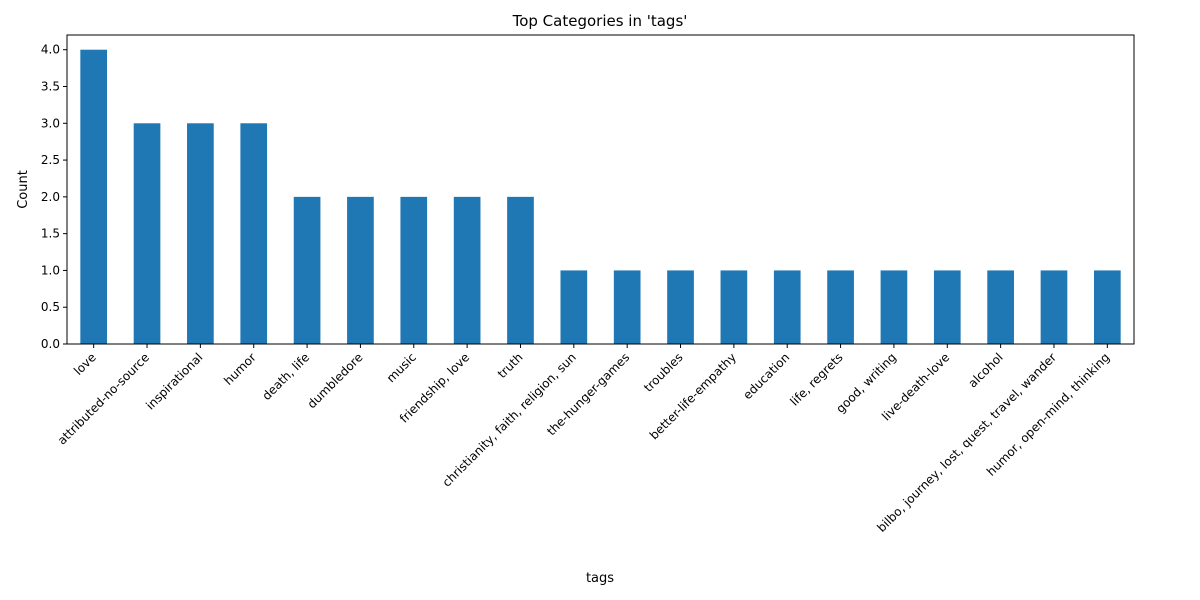 The height and width of the screenshot is (600, 1200). What do you see at coordinates (174, 381) in the screenshot?
I see `x-tick-label-2: inspirational` at bounding box center [174, 381].